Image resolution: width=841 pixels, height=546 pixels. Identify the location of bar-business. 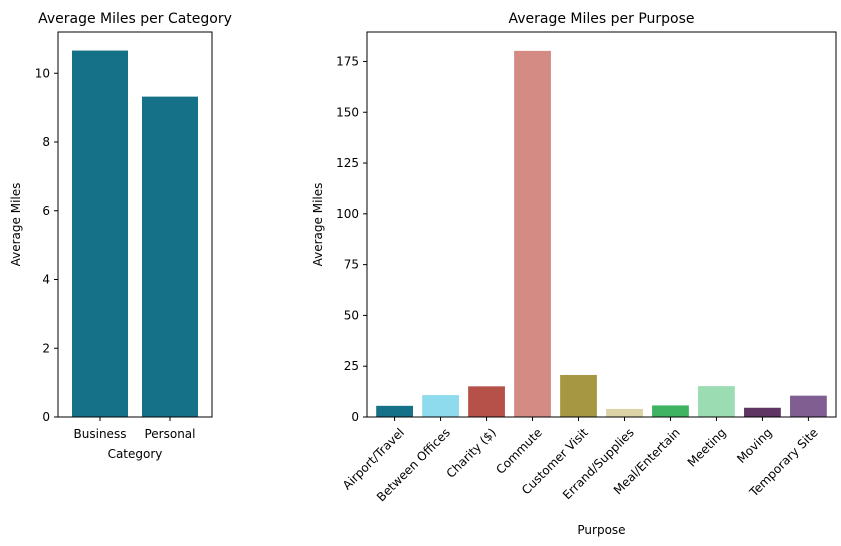
(100, 233).